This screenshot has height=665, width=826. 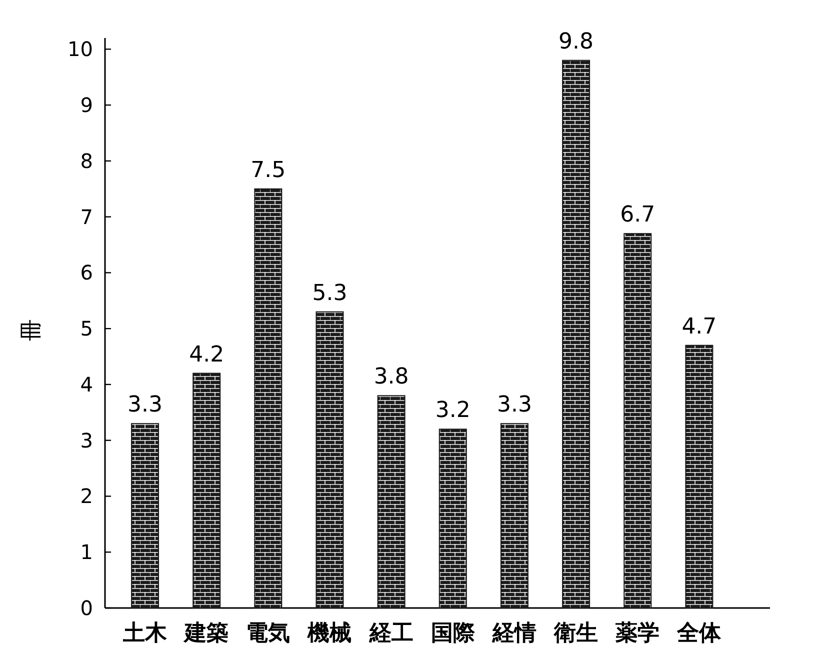 I want to click on y-tick-label: 2, so click(x=86, y=496).